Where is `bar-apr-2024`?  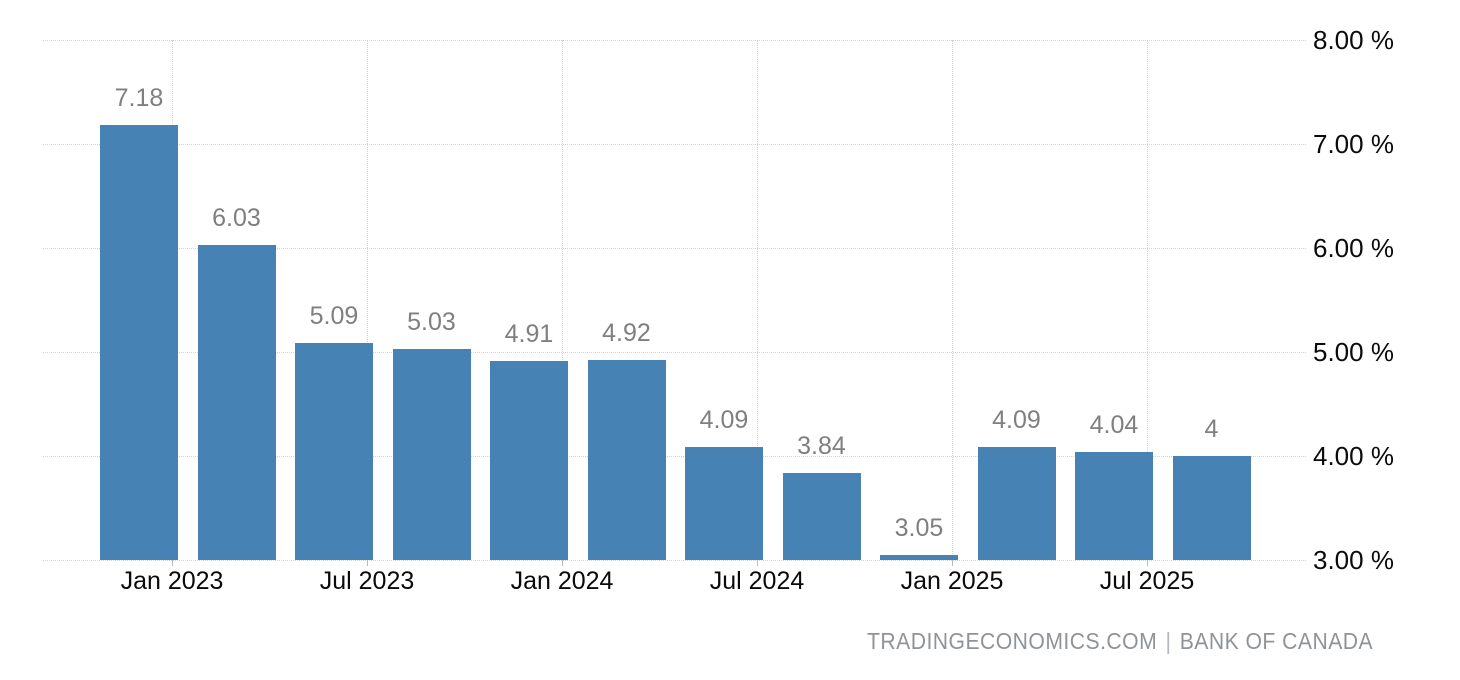
bar-apr-2024 is located at coordinates (626, 460).